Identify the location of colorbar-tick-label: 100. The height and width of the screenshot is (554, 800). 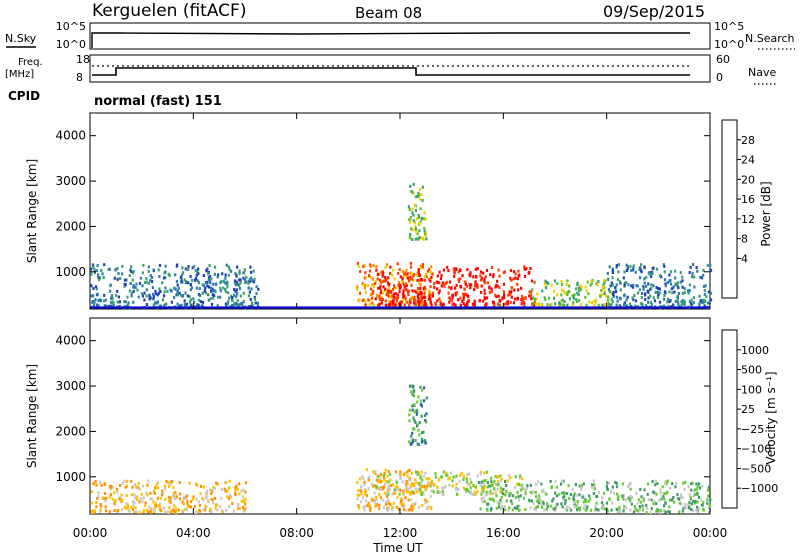
(751, 389).